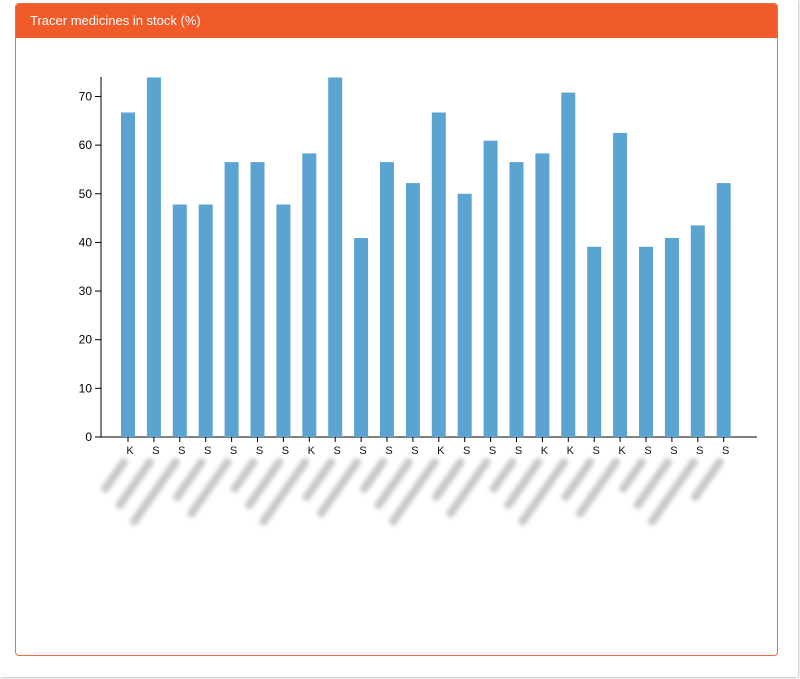 Image resolution: width=800 pixels, height=679 pixels. What do you see at coordinates (88, 437) in the screenshot?
I see `y-tick-label: 0` at bounding box center [88, 437].